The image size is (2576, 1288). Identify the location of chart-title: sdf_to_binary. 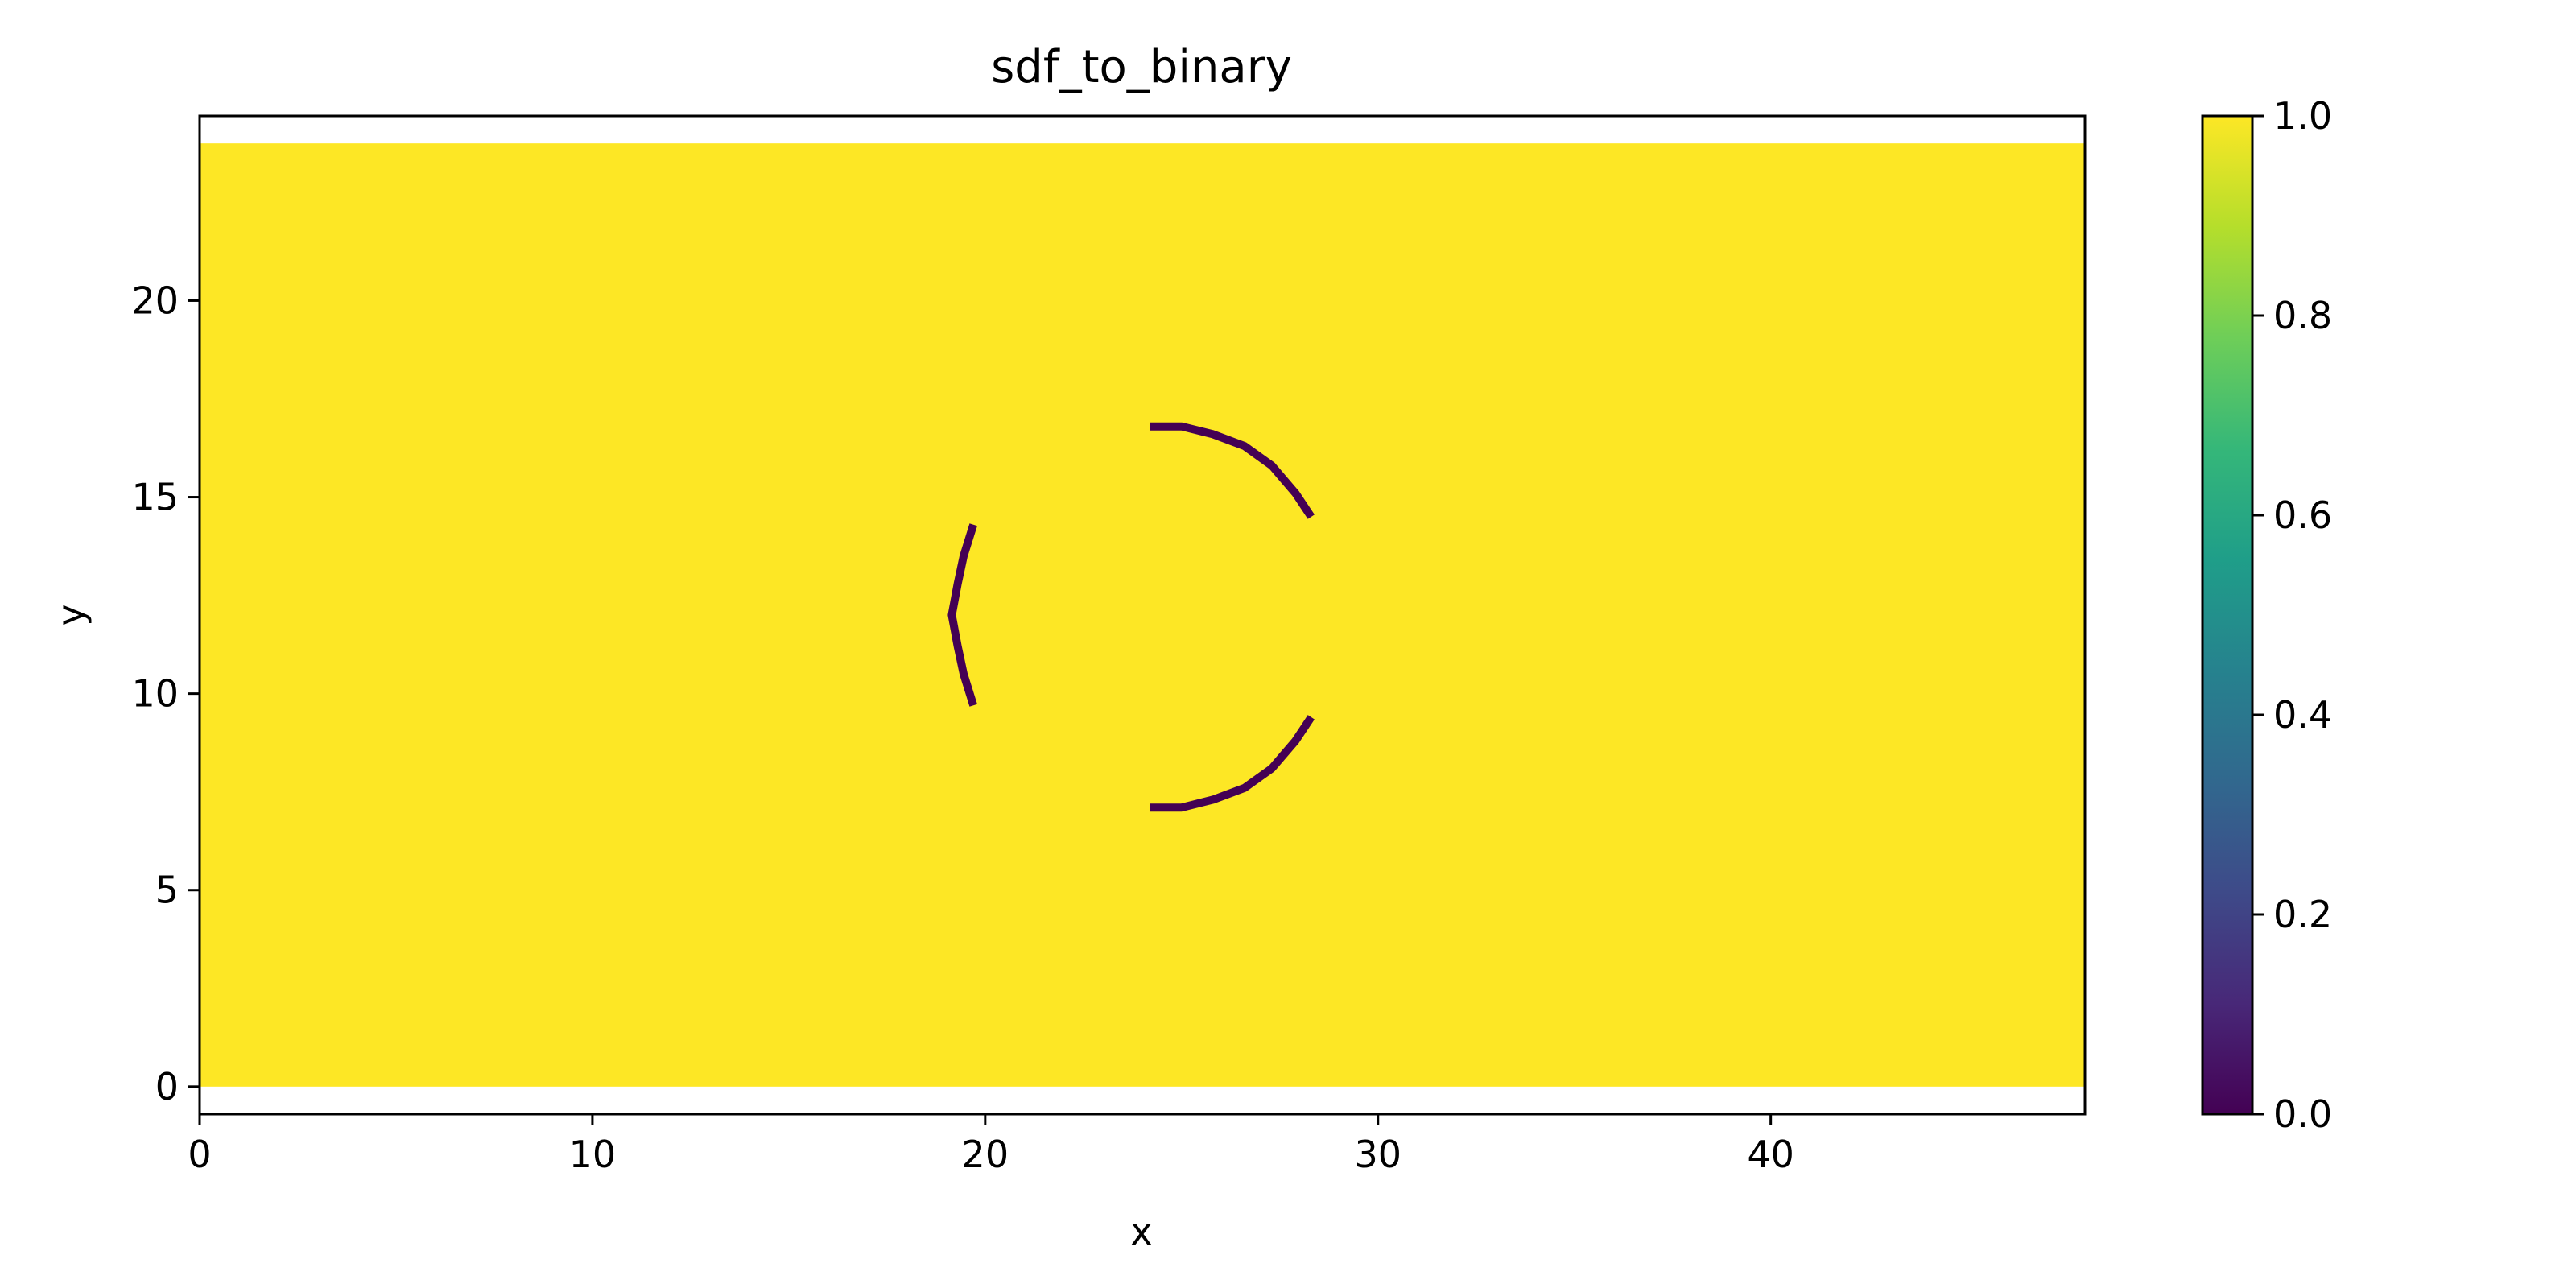
(1141, 67).